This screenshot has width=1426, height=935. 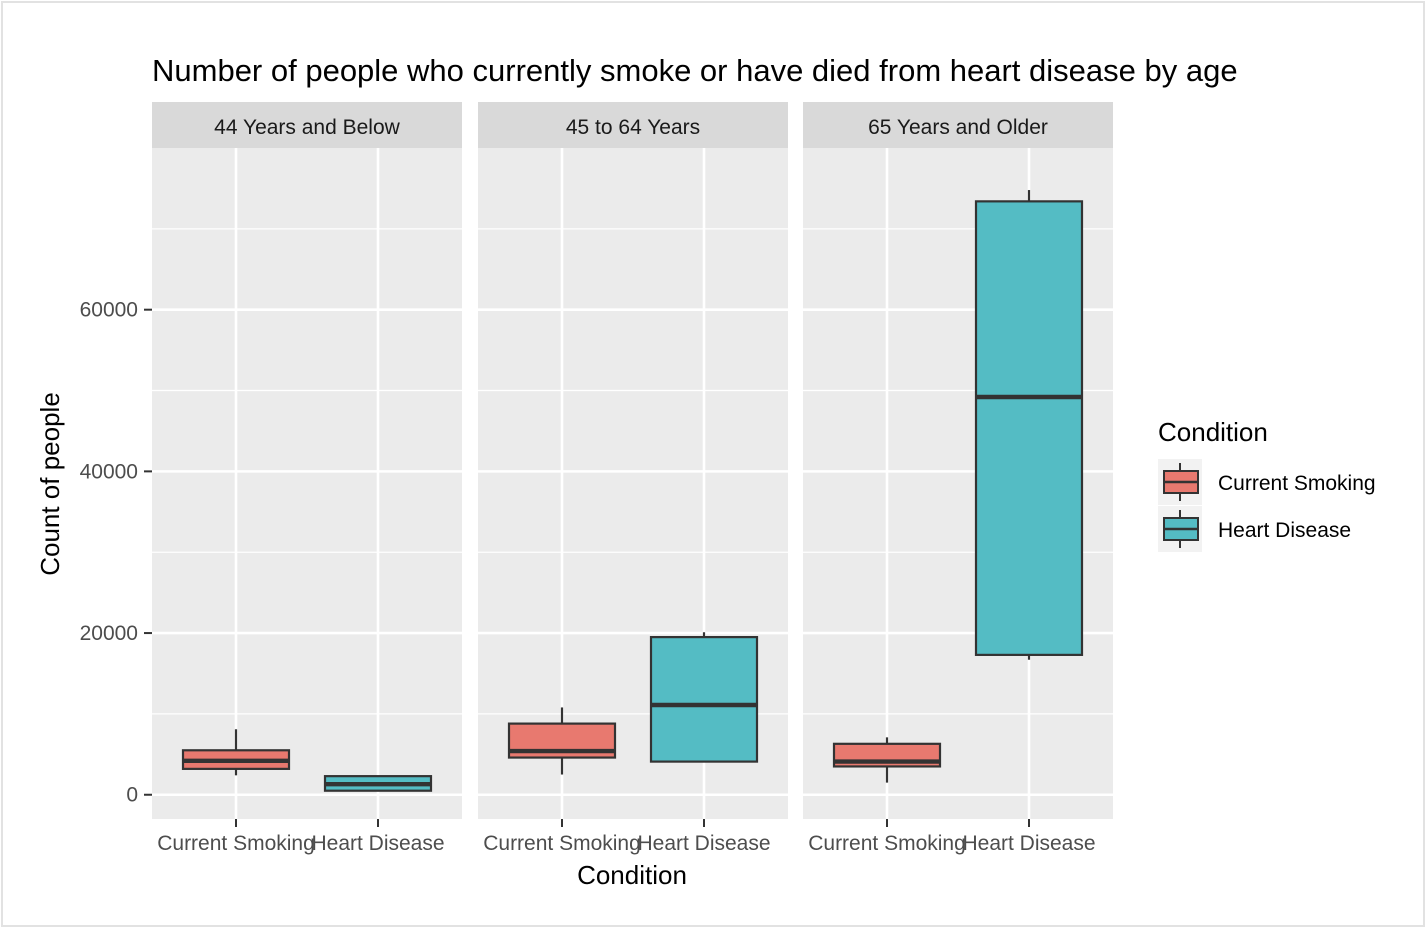 I want to click on legend: Condition Current Smoking Heart Disease, so click(x=1267, y=484).